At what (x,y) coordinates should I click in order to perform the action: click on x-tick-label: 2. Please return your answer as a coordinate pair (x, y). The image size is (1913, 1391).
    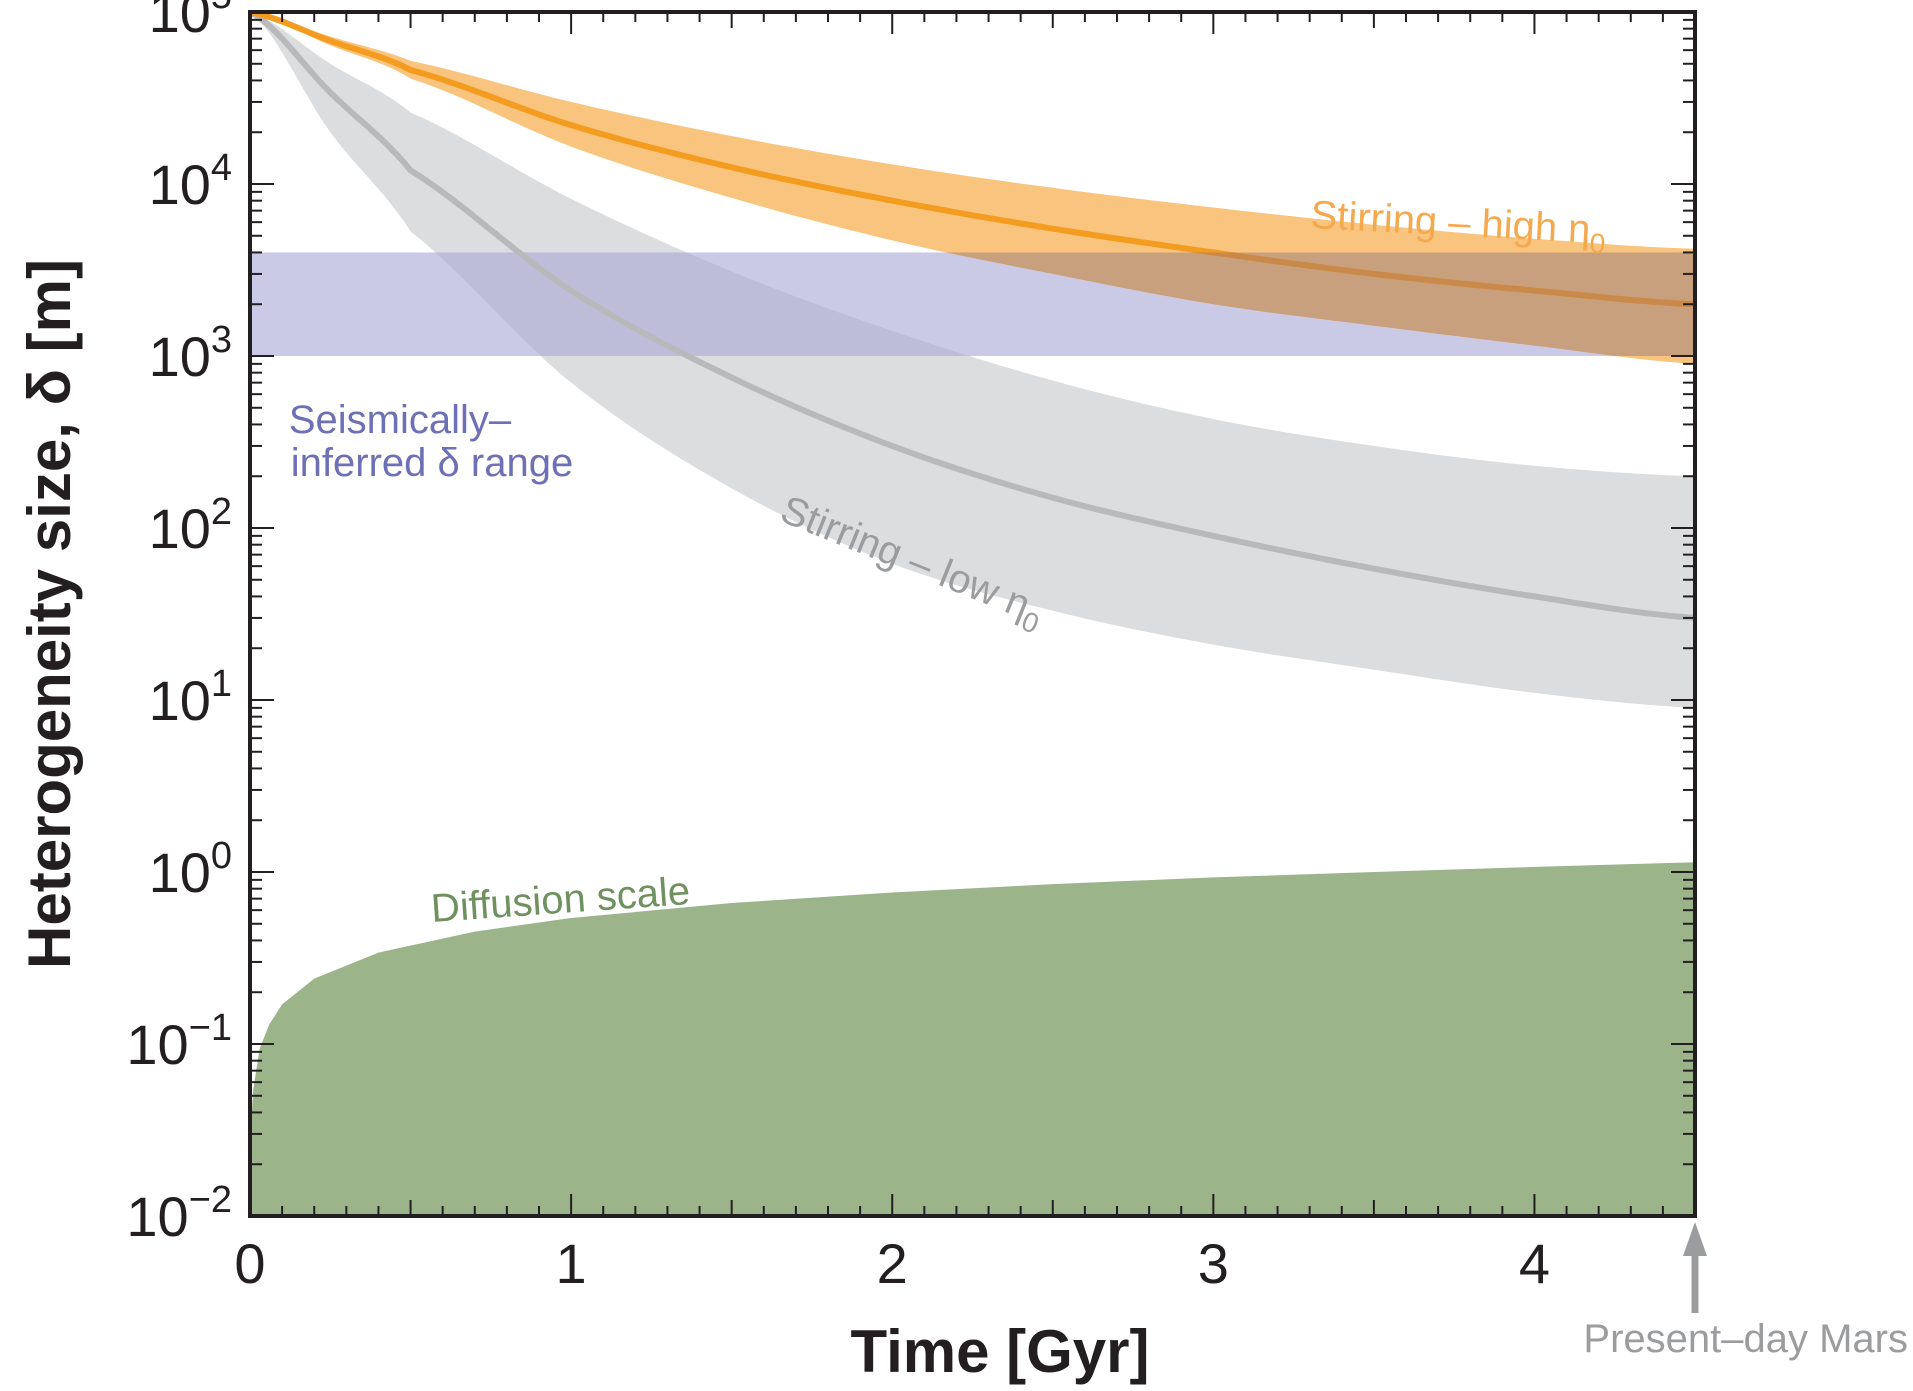
    Looking at the image, I should click on (892, 1263).